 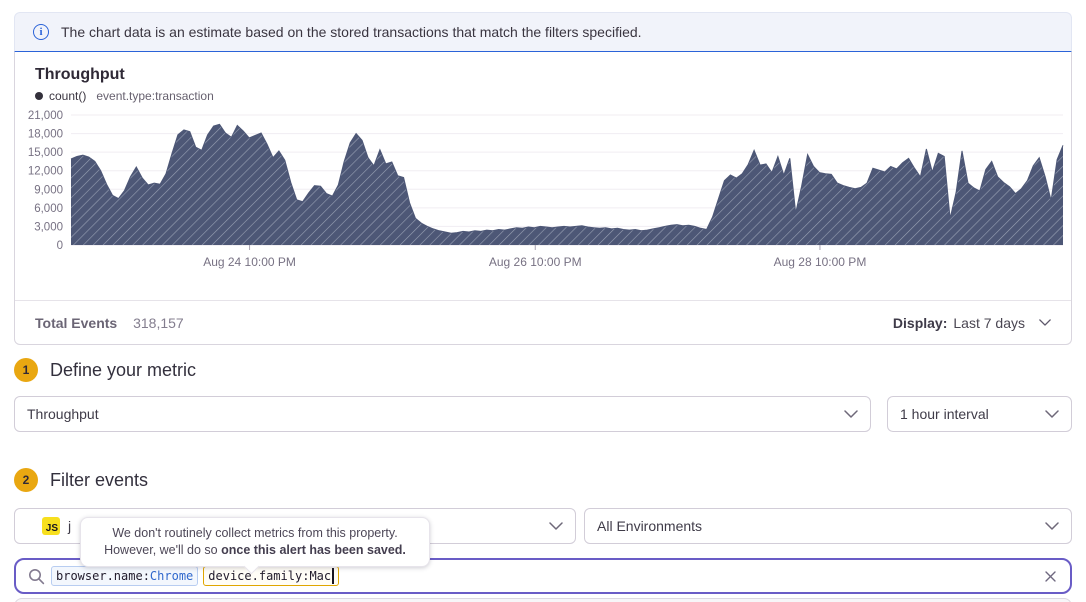 What do you see at coordinates (45, 116) in the screenshot?
I see `y-axis-label: 21,000` at bounding box center [45, 116].